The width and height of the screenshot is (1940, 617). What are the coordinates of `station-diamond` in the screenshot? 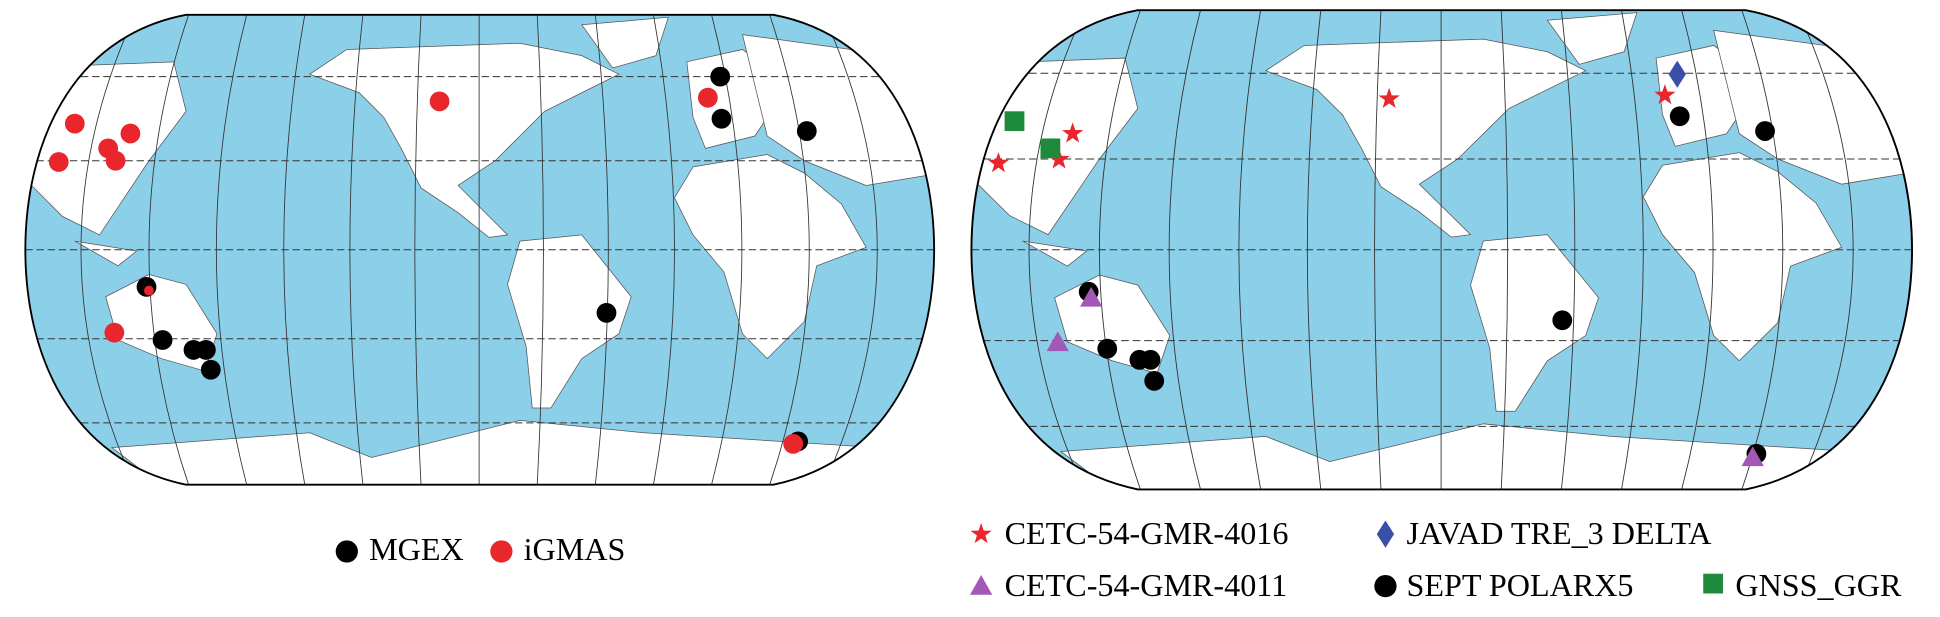 It's located at (1385, 534).